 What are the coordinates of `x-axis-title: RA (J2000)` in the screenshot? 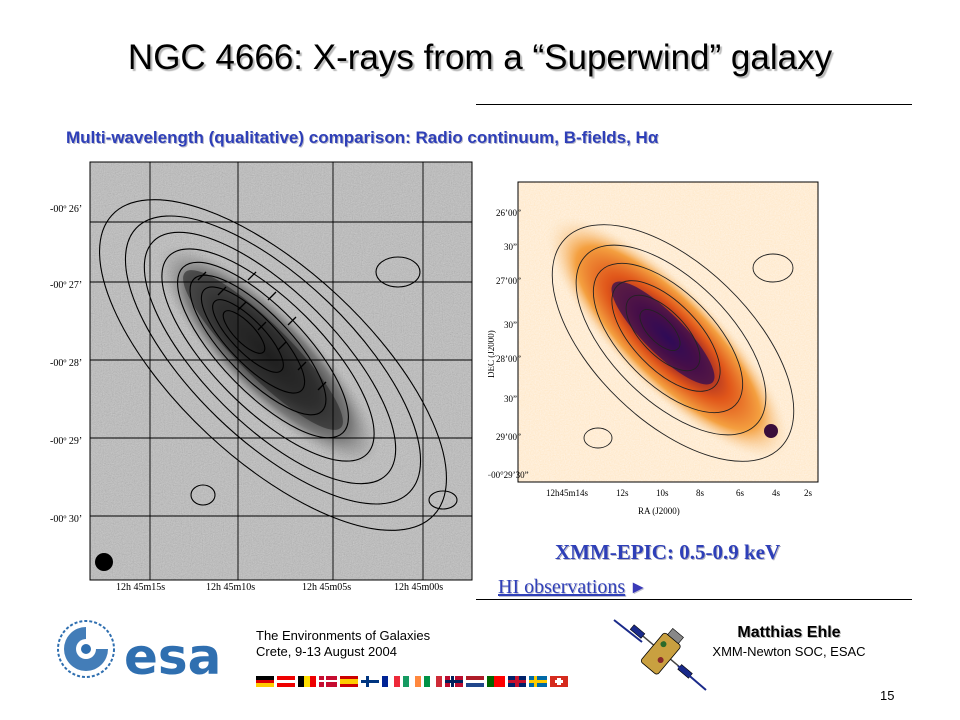 It's located at (659, 511).